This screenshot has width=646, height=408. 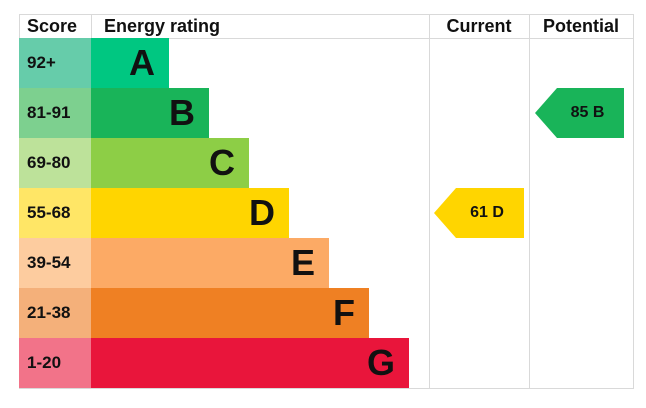 What do you see at coordinates (230, 313) in the screenshot?
I see `rating-bar-f: F` at bounding box center [230, 313].